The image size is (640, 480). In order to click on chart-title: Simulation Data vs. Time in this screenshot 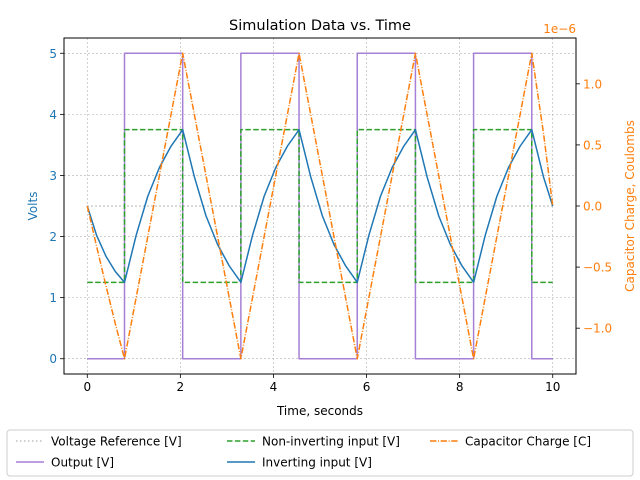, I will do `click(320, 26)`.